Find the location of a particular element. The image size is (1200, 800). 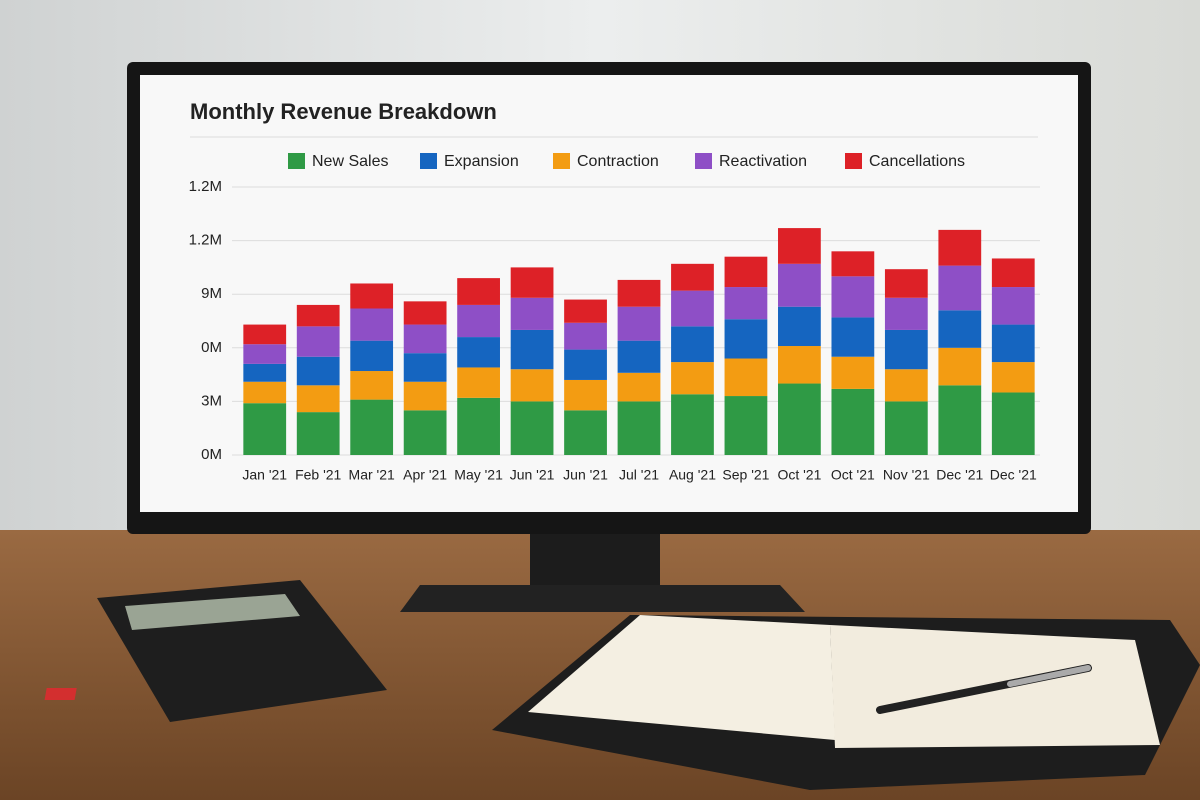

x-tick-label: Feb '21 is located at coordinates (318, 475).